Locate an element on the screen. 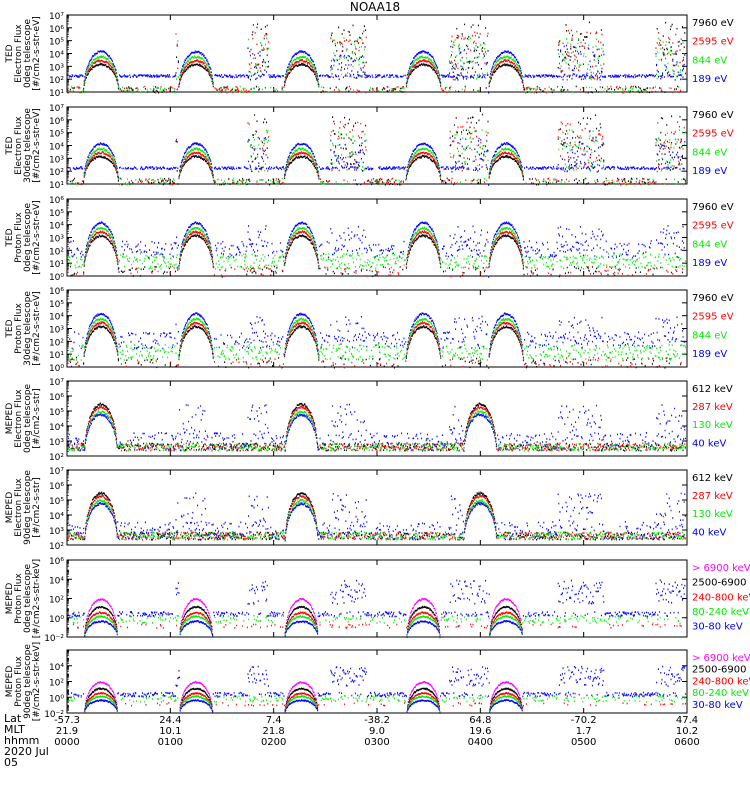  footer-time-tick: 0600 is located at coordinates (686, 742).